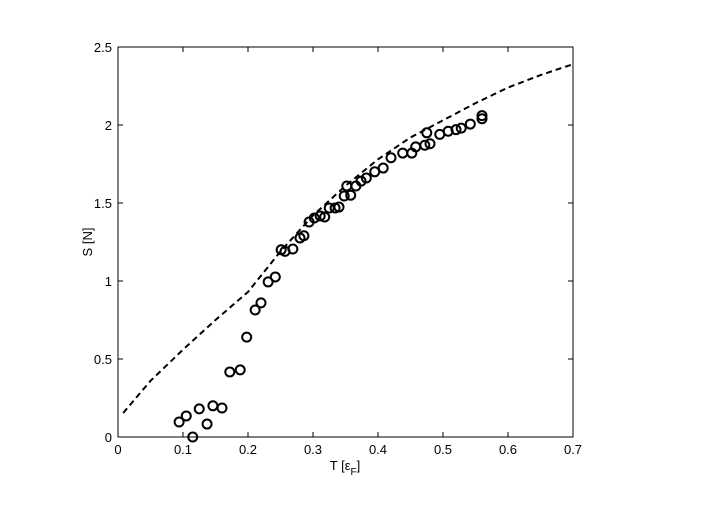  Describe the element at coordinates (340, 465) in the screenshot. I see `x-label-main: T [ε` at that location.